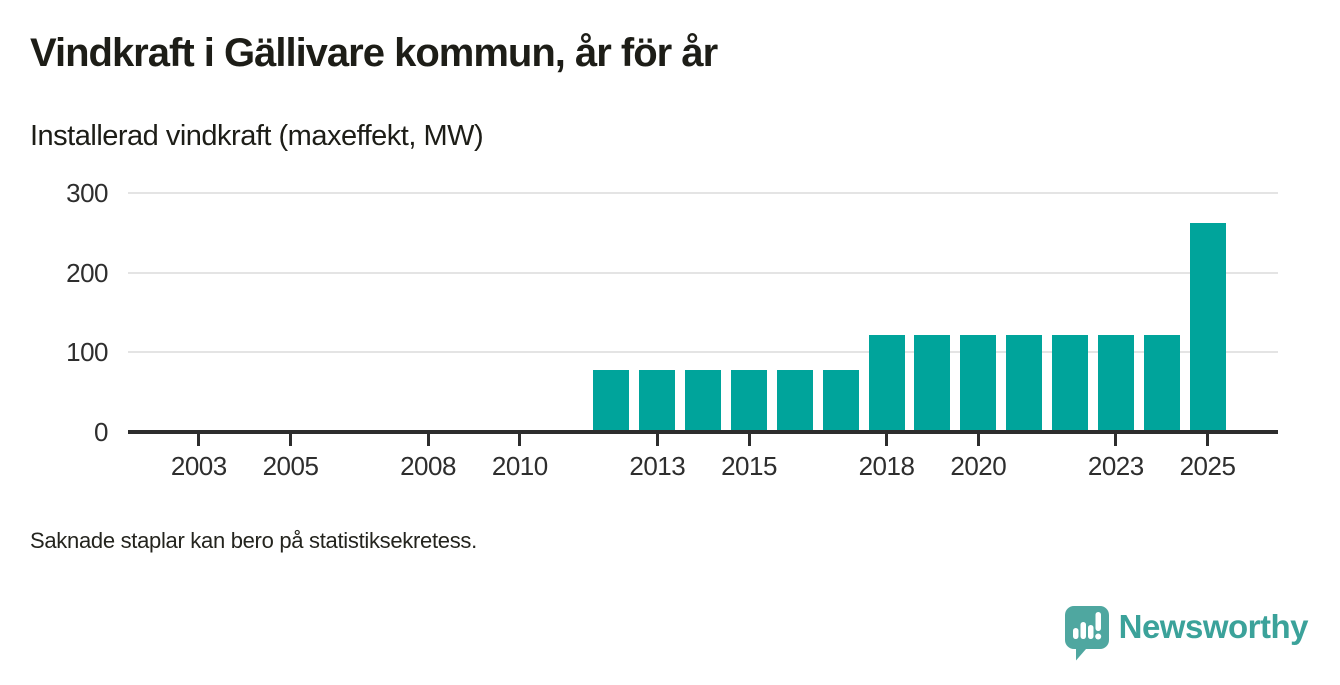 Image resolution: width=1340 pixels, height=685 pixels. What do you see at coordinates (886, 383) in the screenshot?
I see `bar-2018` at bounding box center [886, 383].